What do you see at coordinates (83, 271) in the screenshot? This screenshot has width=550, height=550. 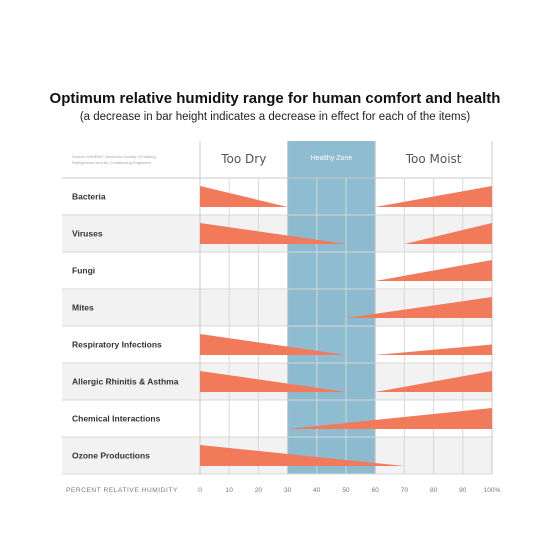 I see `row-label: Fungi` at bounding box center [83, 271].